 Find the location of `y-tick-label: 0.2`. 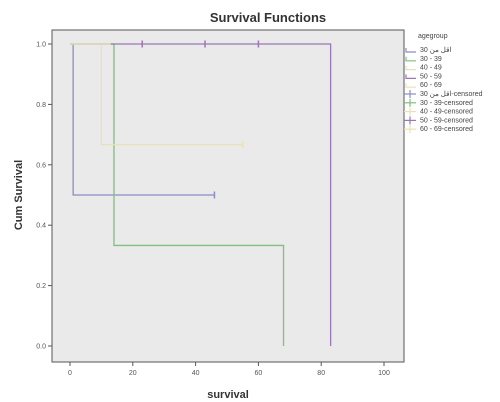

y-tick-label: 0.2 is located at coordinates (41, 286).